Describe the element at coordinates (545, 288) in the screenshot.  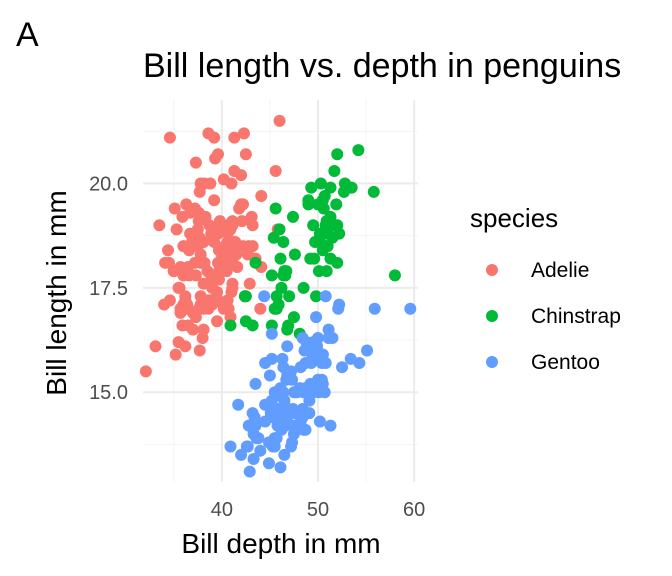
I see `legend: species Adelie Chinstrap Gentoo` at that location.